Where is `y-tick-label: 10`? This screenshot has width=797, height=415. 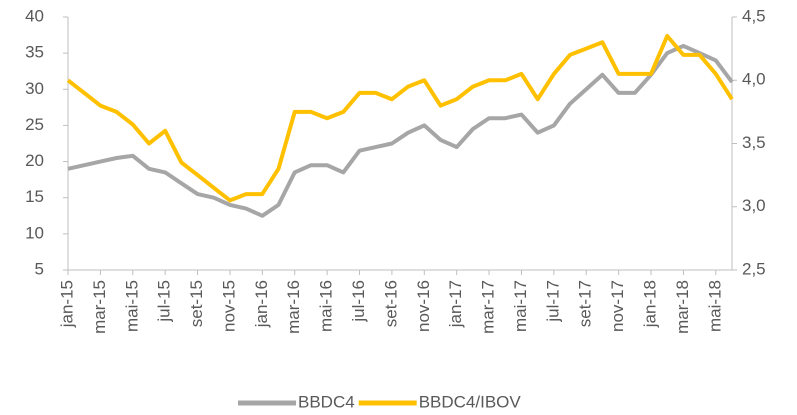
y-tick-label: 10 is located at coordinates (34, 232).